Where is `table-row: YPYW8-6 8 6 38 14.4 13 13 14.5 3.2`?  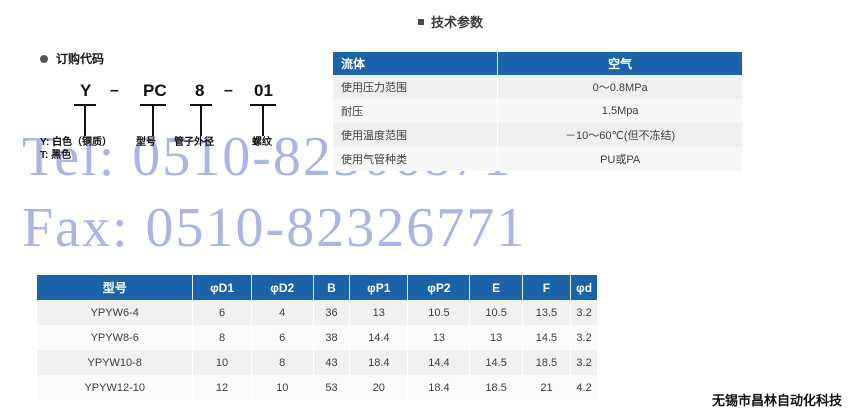
table-row: YPYW8-6 8 6 38 14.4 13 13 14.5 3.2 is located at coordinates (317, 337).